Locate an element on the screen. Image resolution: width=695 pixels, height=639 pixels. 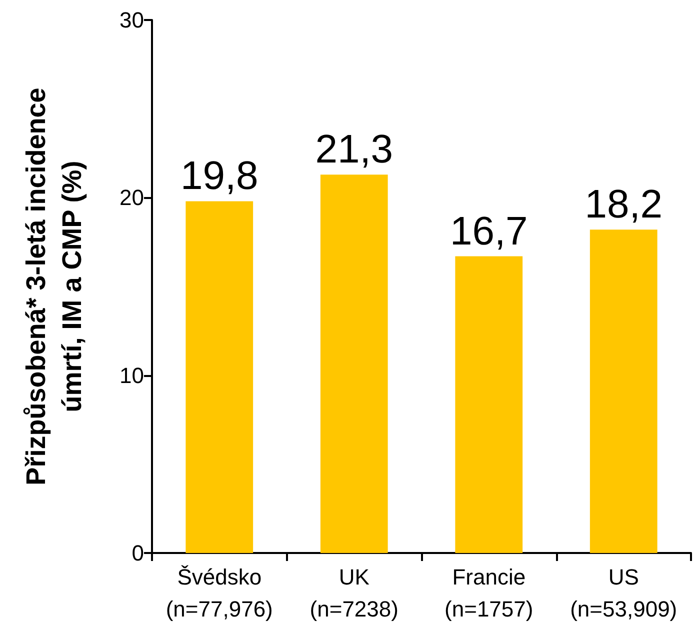
y-tick-label: 10 is located at coordinates (132, 375).